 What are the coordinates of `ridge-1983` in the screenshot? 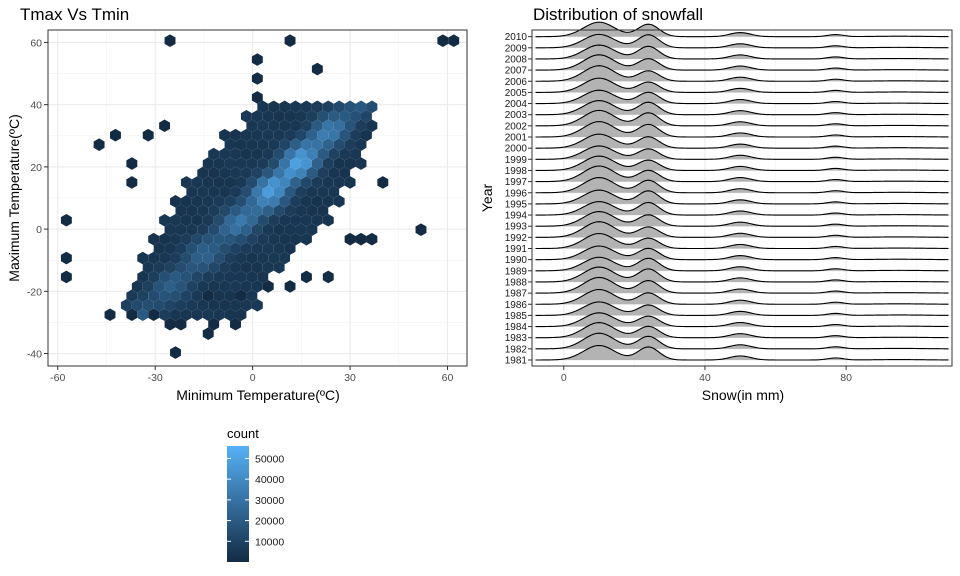 It's located at (742, 330).